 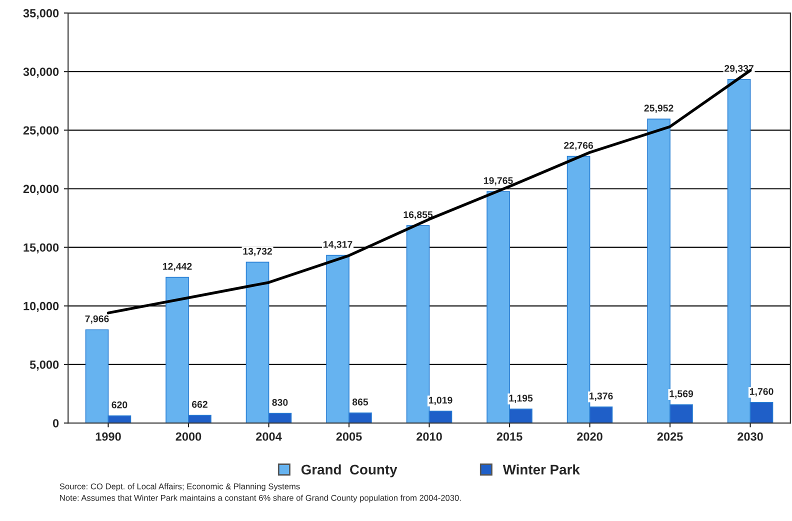 What do you see at coordinates (429, 436) in the screenshot?
I see `x-tick-label: 2010` at bounding box center [429, 436].